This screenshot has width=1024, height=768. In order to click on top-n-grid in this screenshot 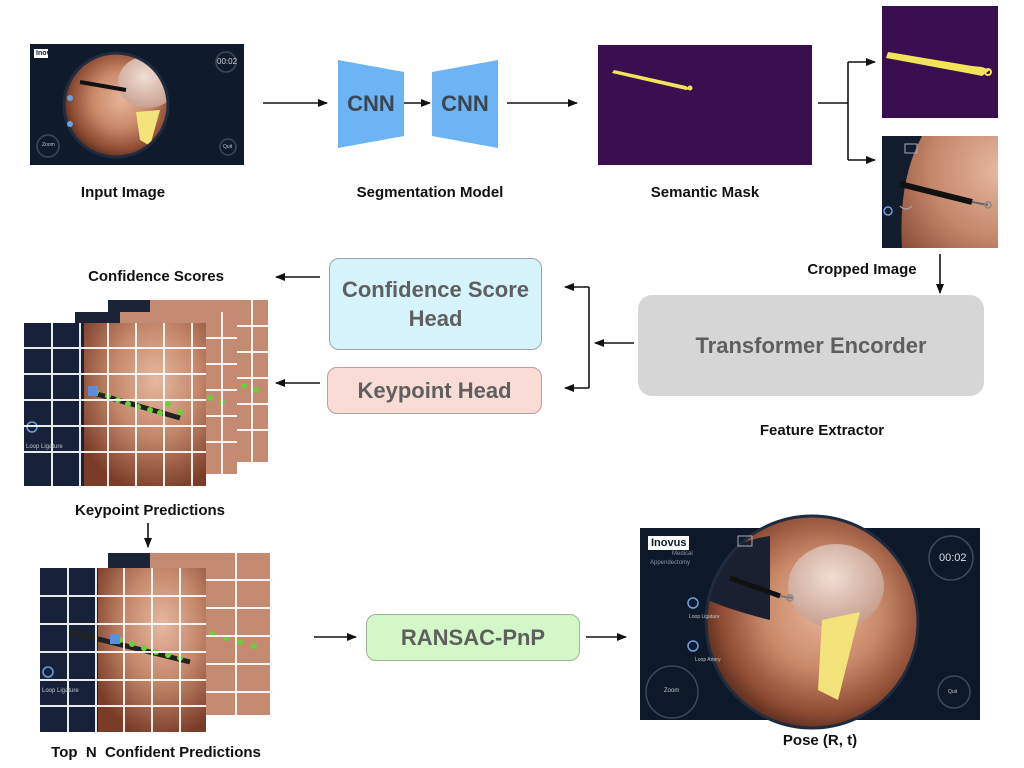, I will do `click(155, 642)`.